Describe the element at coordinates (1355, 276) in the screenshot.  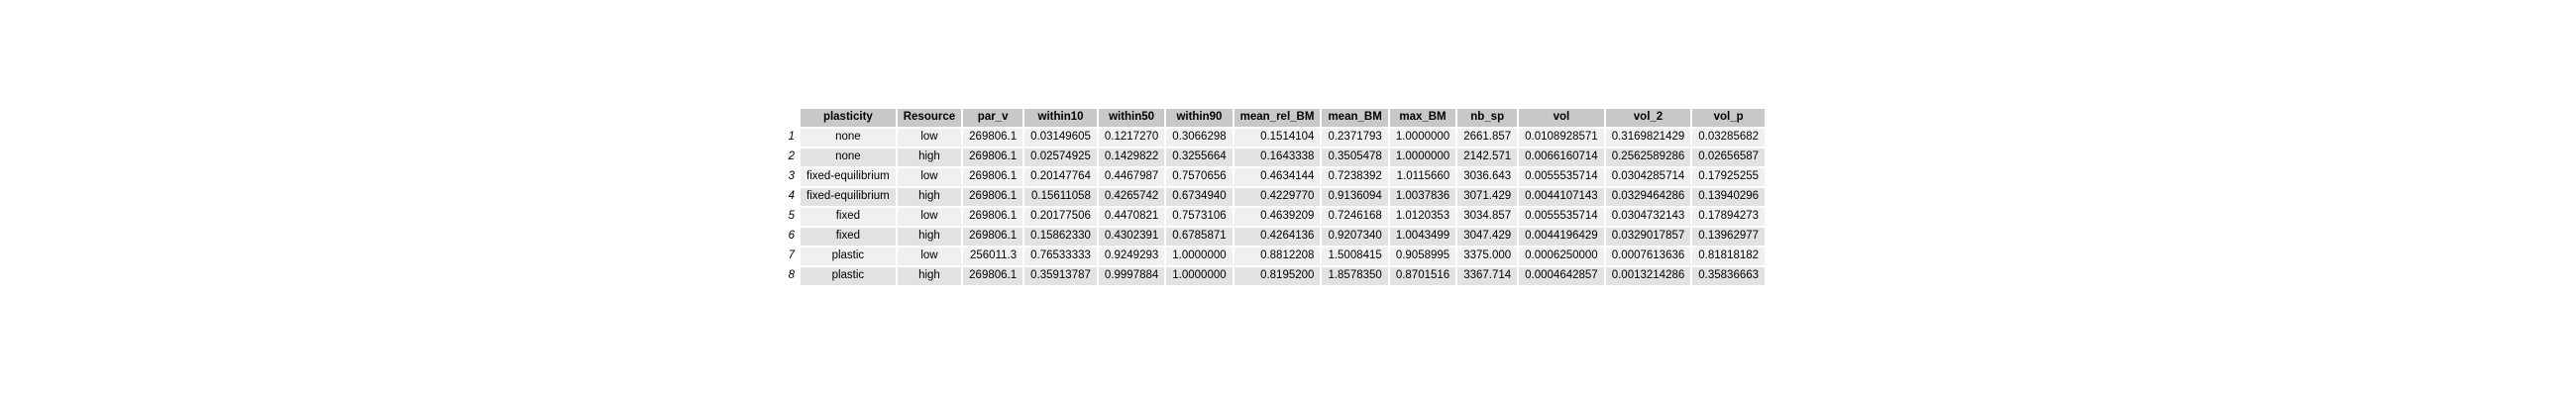
I see `table-cell: 1.8578350` at that location.